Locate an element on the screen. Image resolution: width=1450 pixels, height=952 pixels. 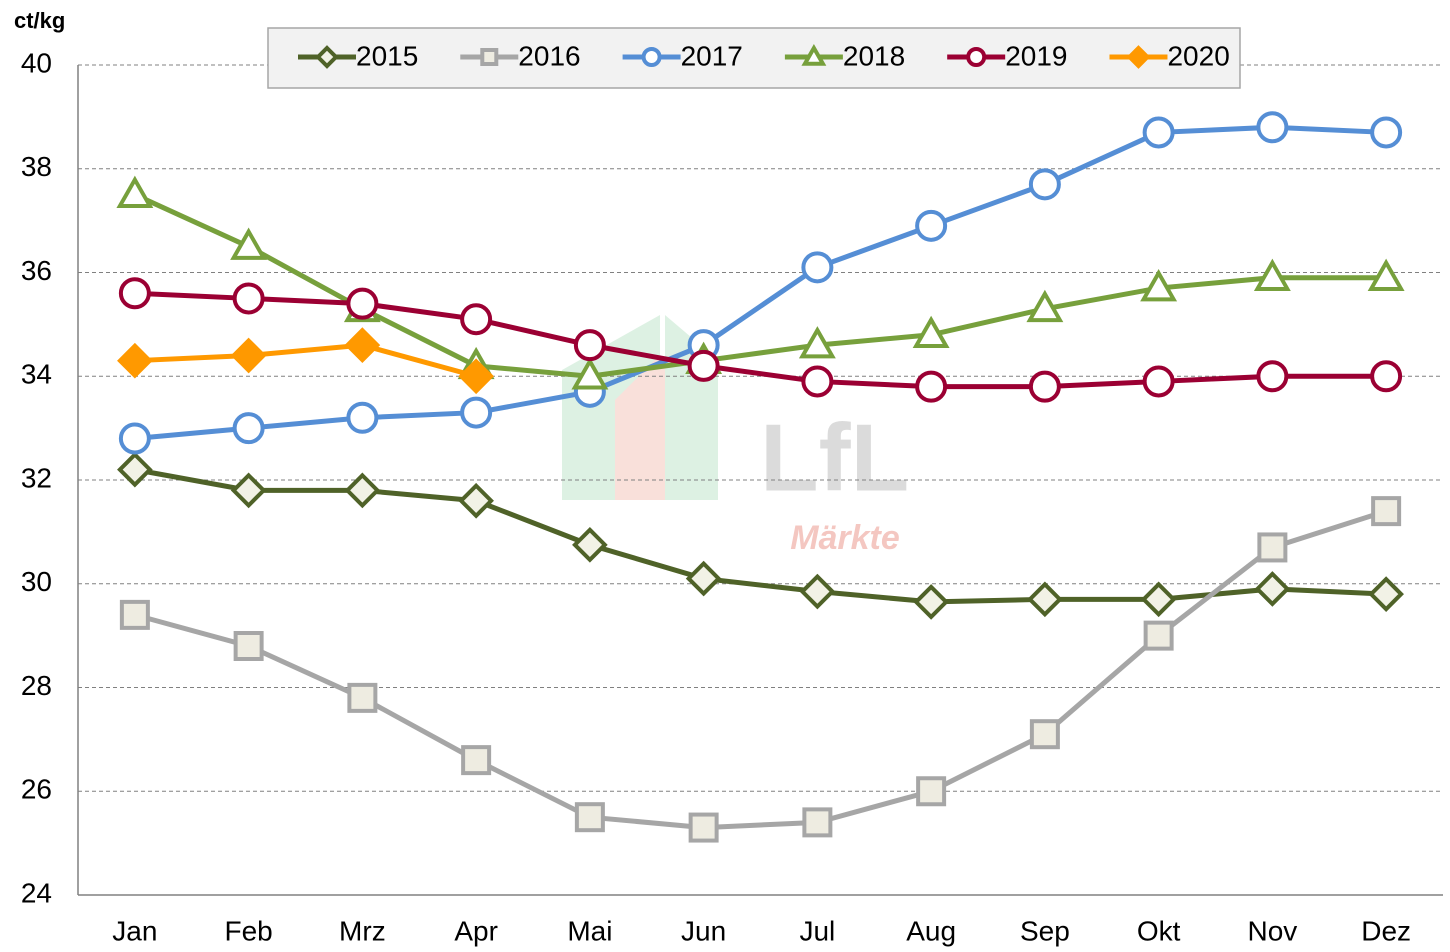
y-tick-label: 32 is located at coordinates (36, 477).